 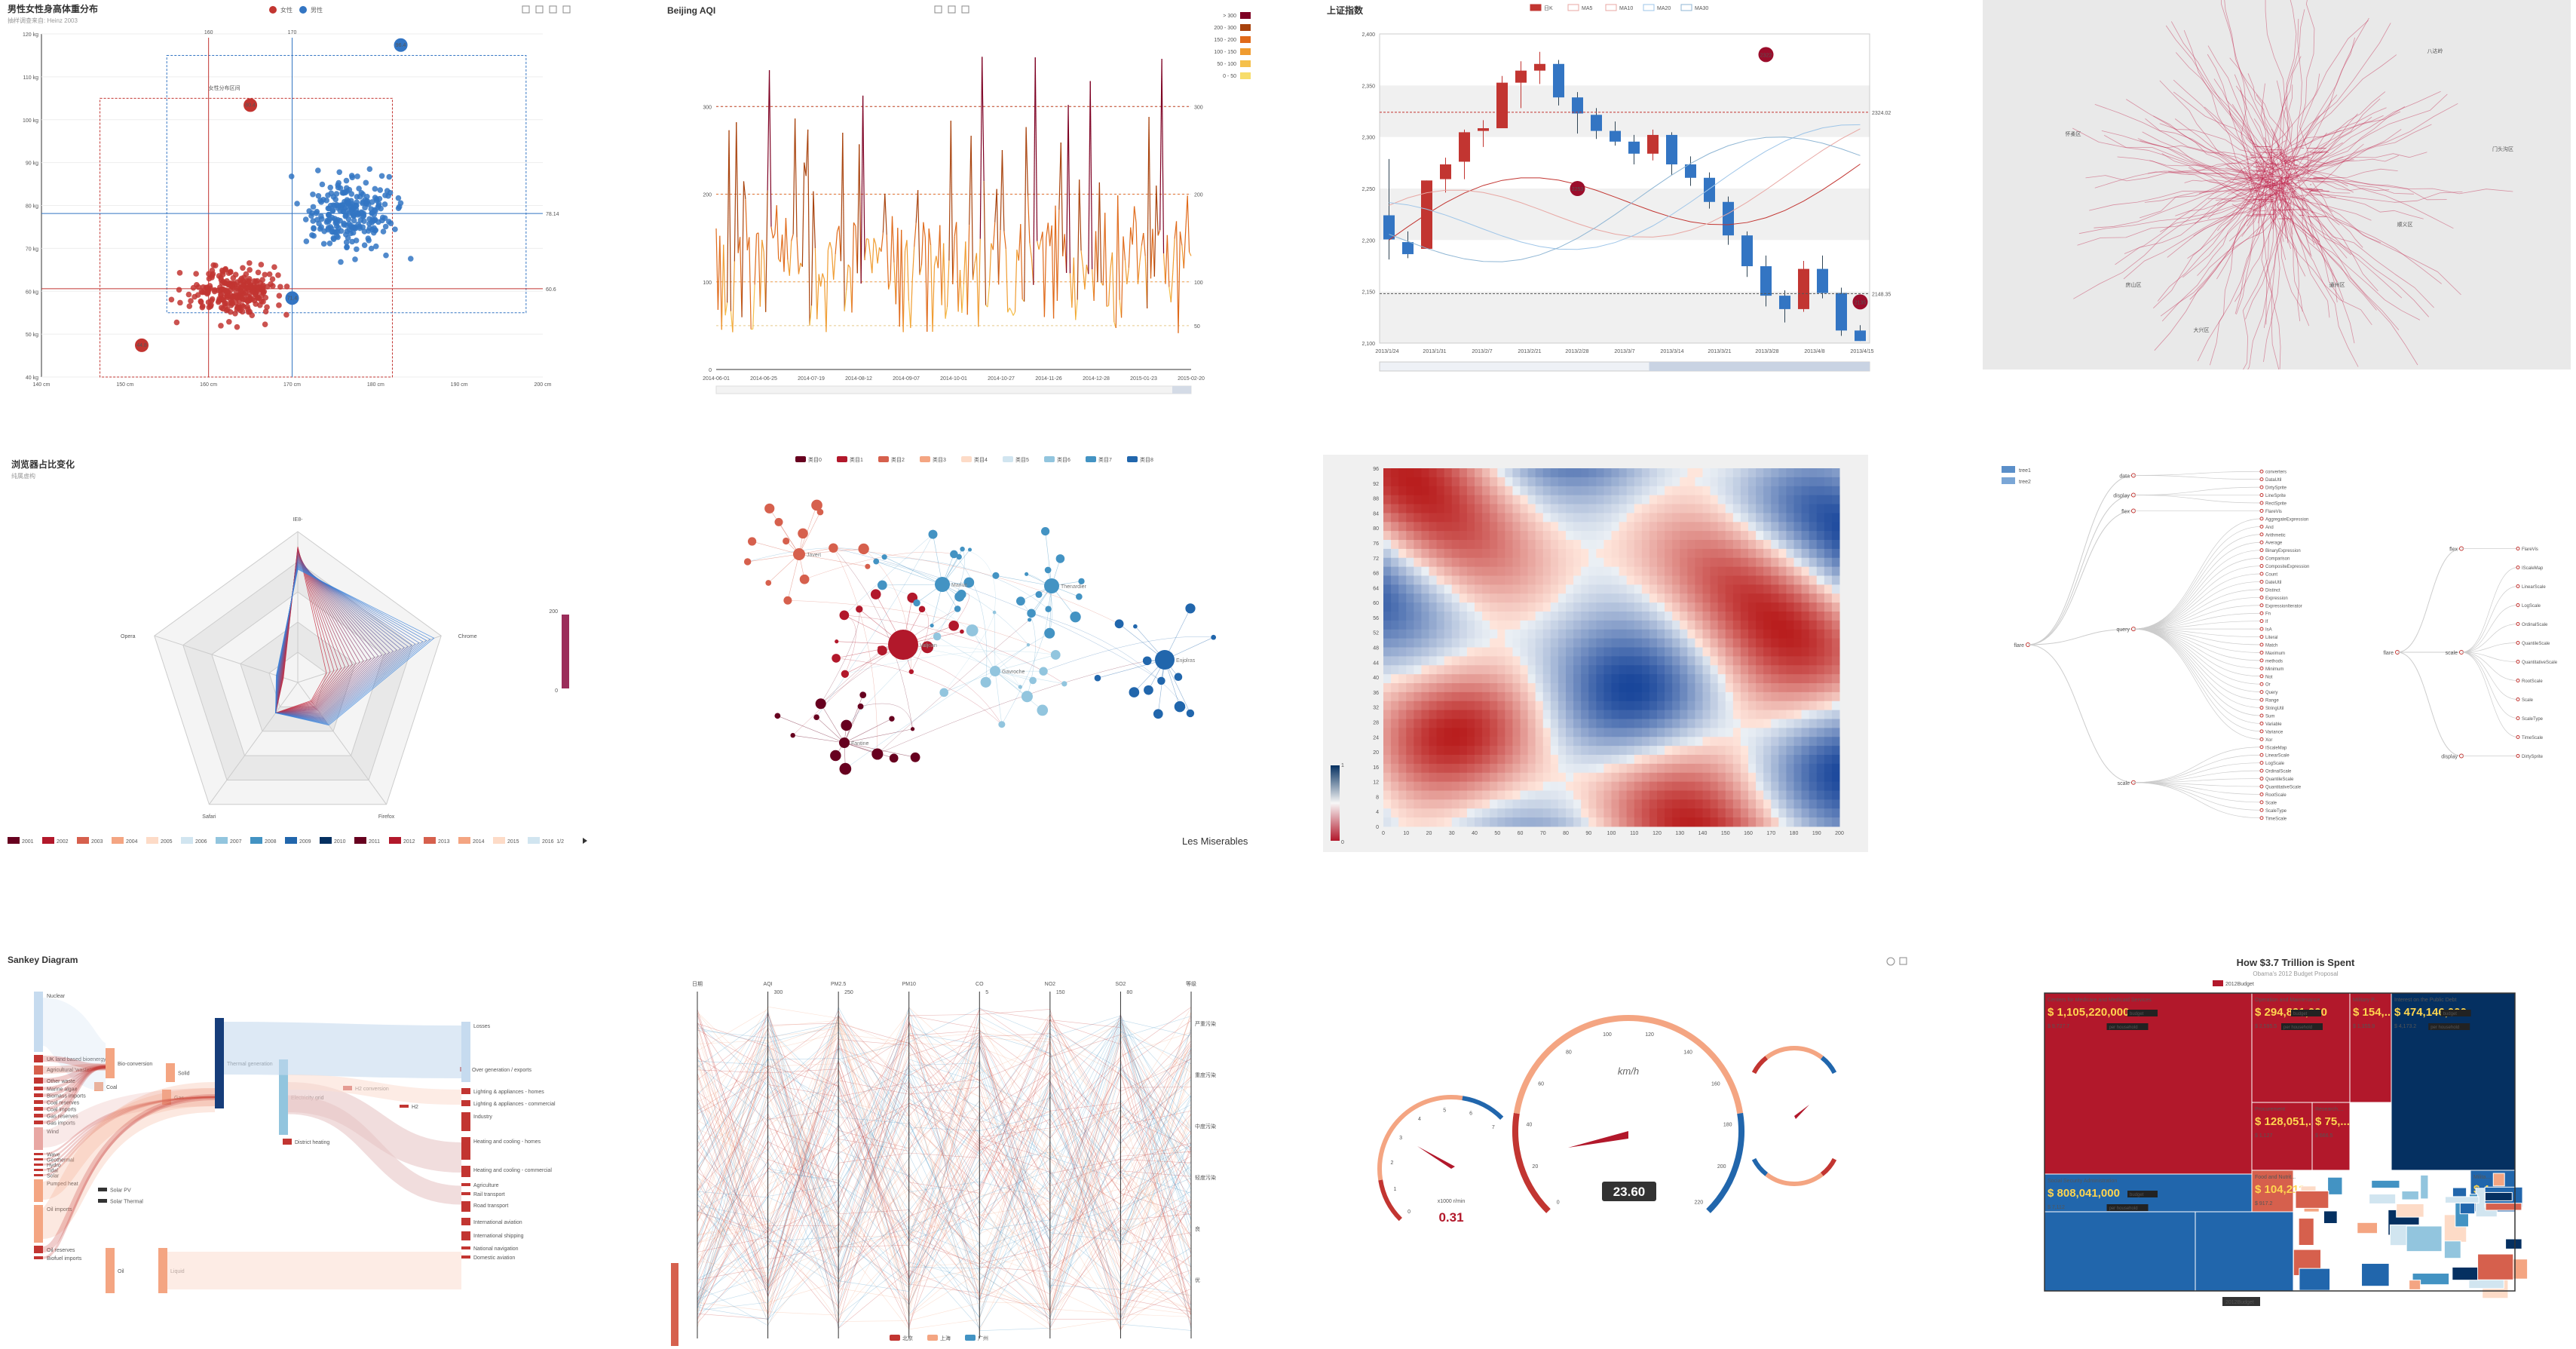 I want to click on gauge-toolbox, so click(x=1896, y=962).